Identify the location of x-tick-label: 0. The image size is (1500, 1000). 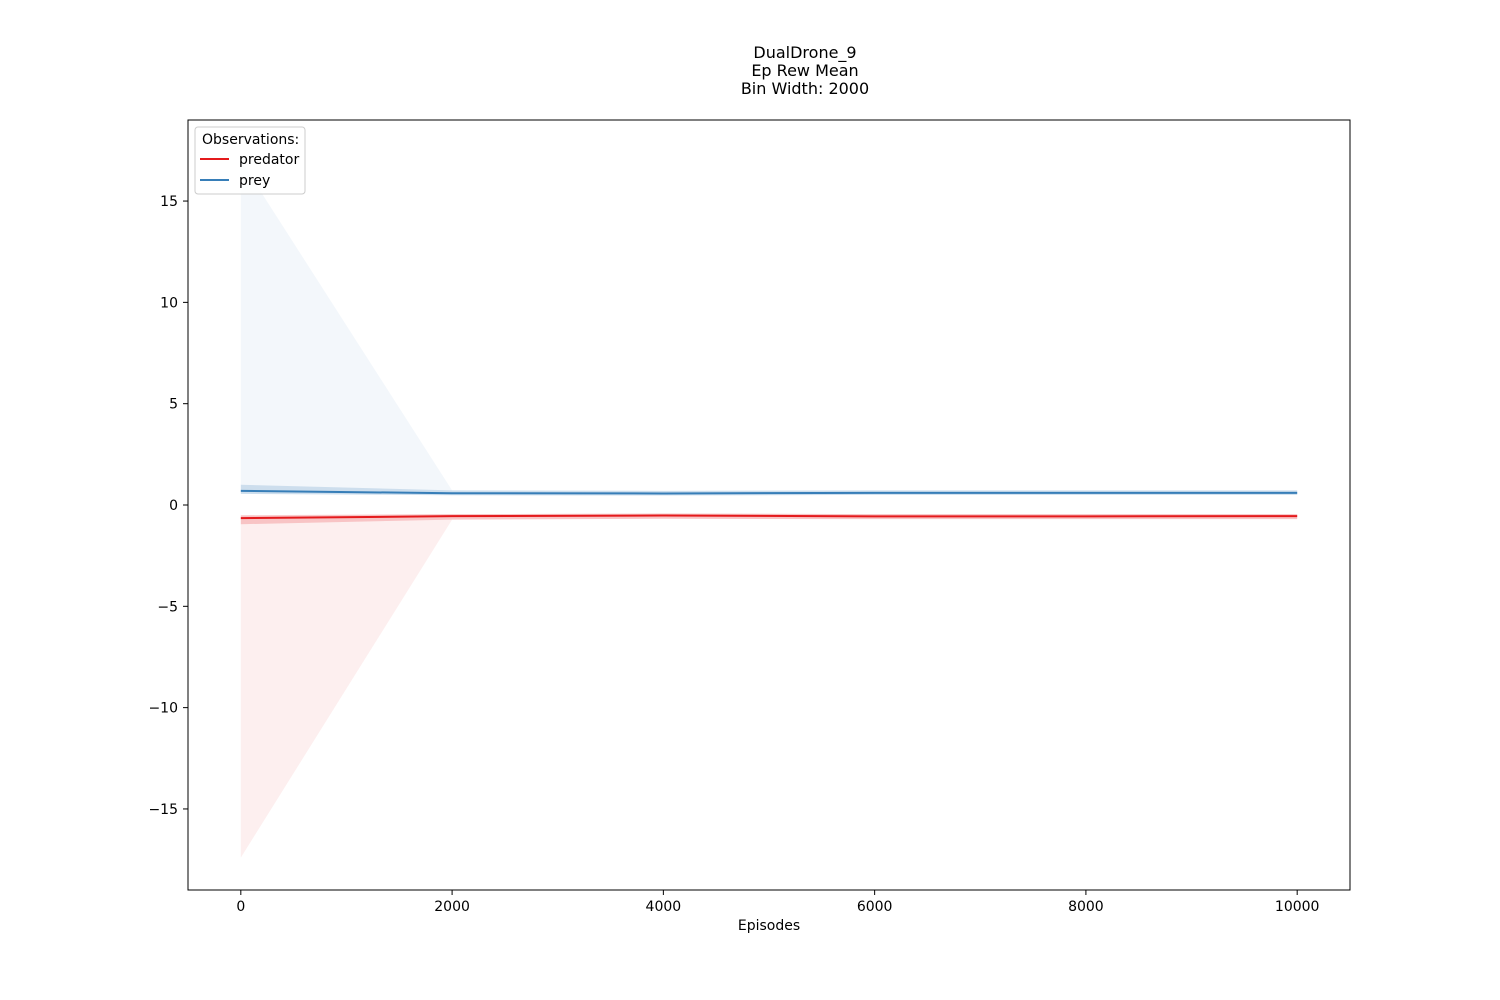
(240, 907).